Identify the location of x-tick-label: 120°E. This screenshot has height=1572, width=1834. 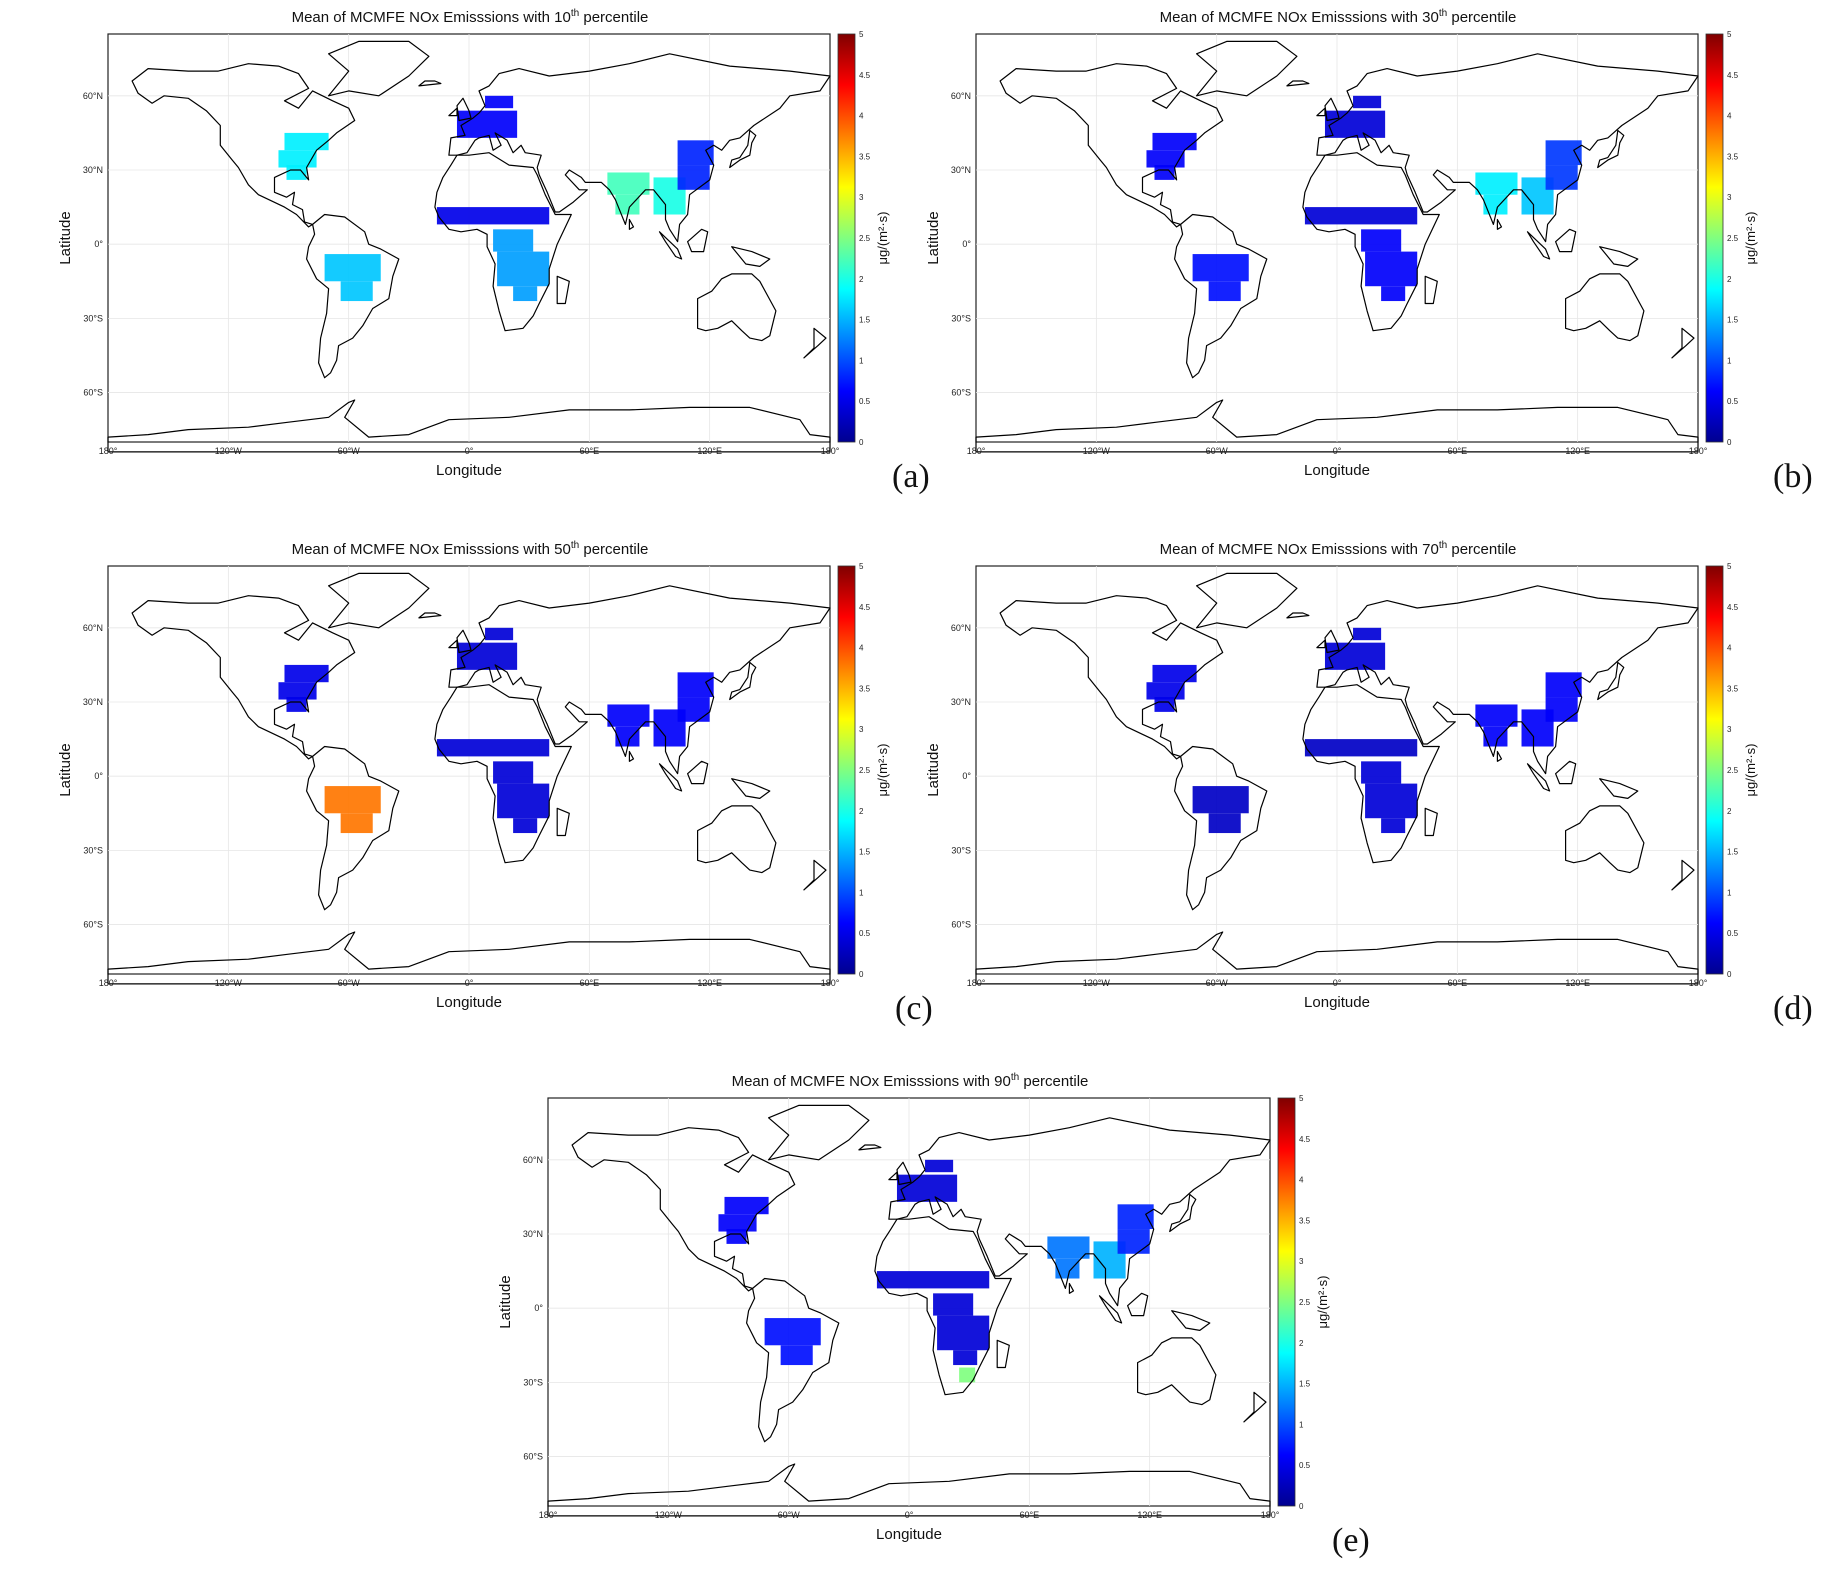
(1577, 451).